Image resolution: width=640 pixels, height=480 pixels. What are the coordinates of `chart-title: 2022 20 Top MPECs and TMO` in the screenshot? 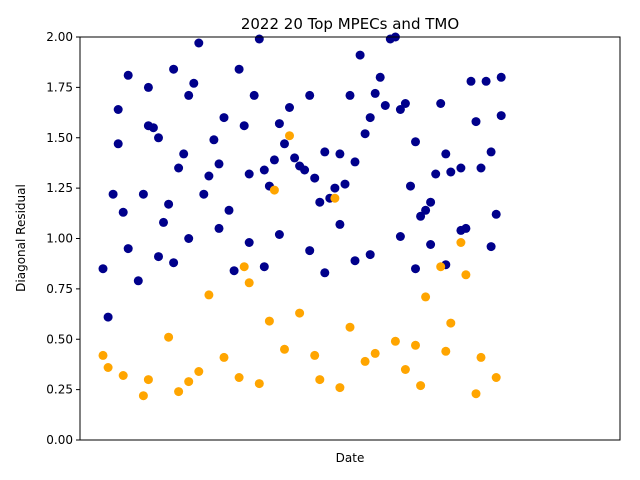 It's located at (350, 24).